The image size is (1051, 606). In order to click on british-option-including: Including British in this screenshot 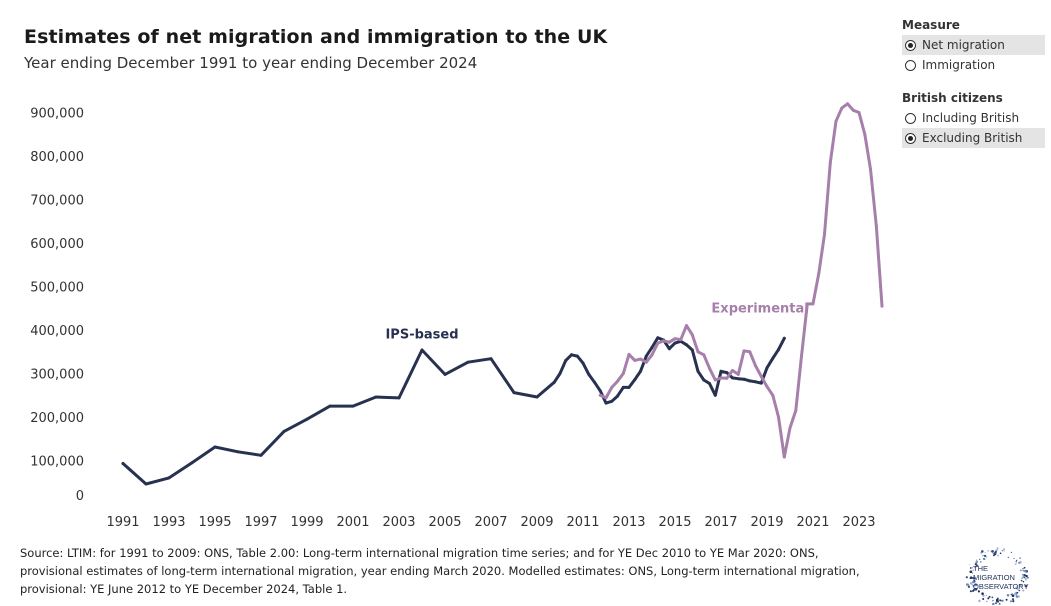, I will do `click(973, 118)`.